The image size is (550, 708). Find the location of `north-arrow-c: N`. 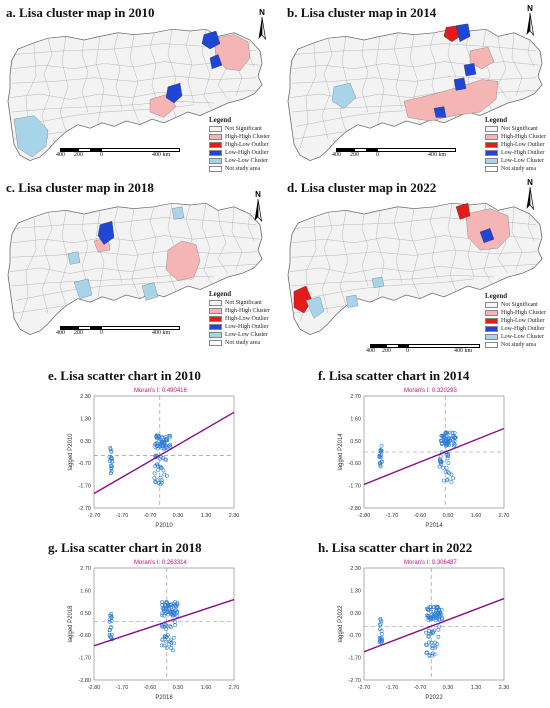

north-arrow-c: N is located at coordinates (258, 205).